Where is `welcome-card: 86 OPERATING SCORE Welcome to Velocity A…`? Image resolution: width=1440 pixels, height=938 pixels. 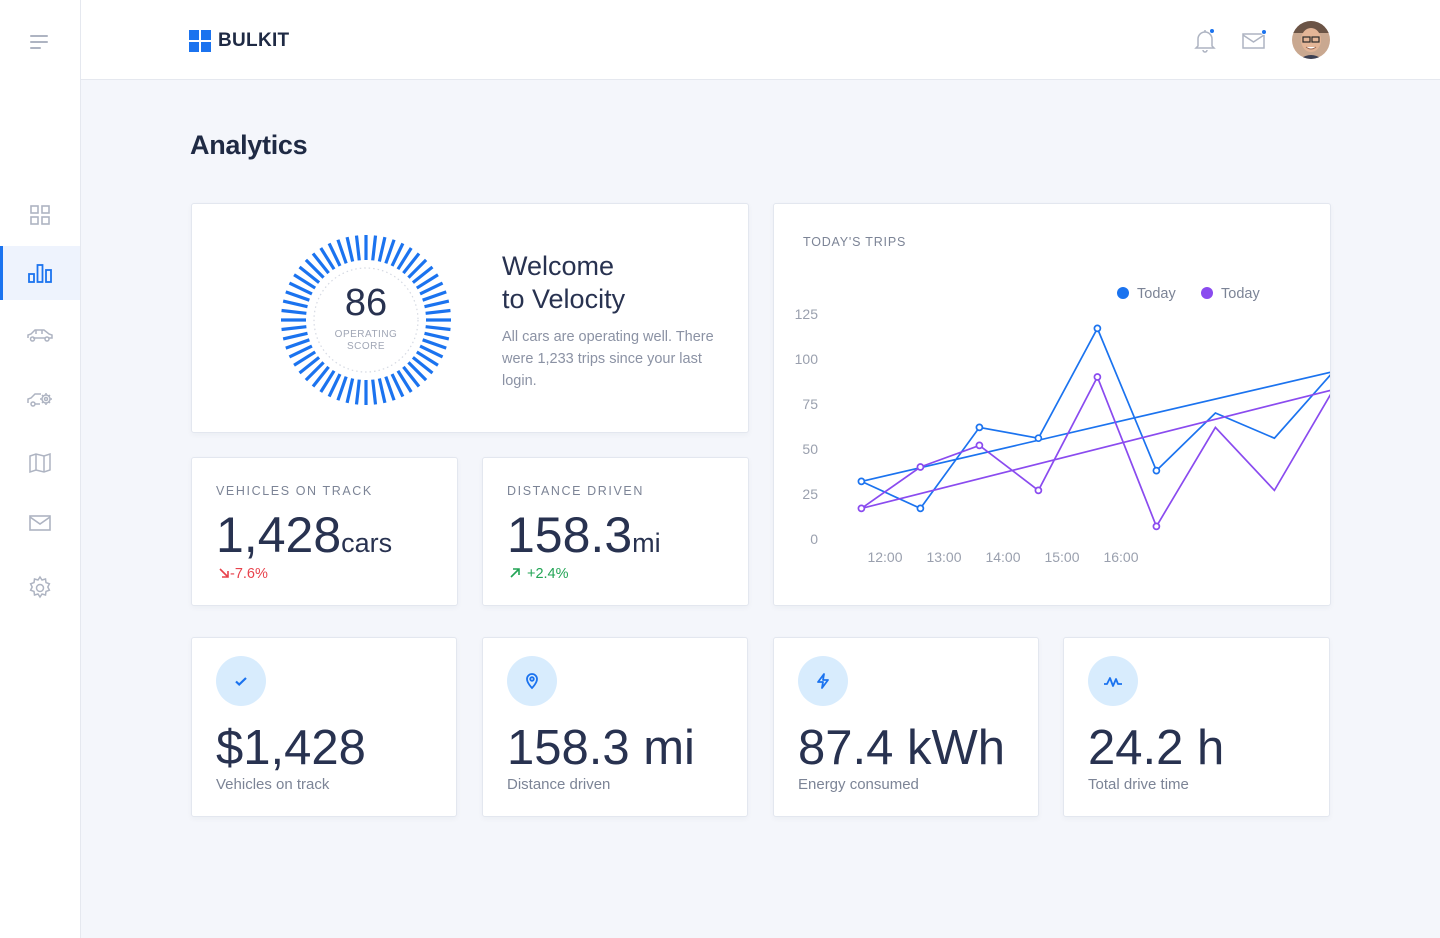 welcome-card: 86 OPERATING SCORE Welcome to Velocity A… is located at coordinates (470, 318).